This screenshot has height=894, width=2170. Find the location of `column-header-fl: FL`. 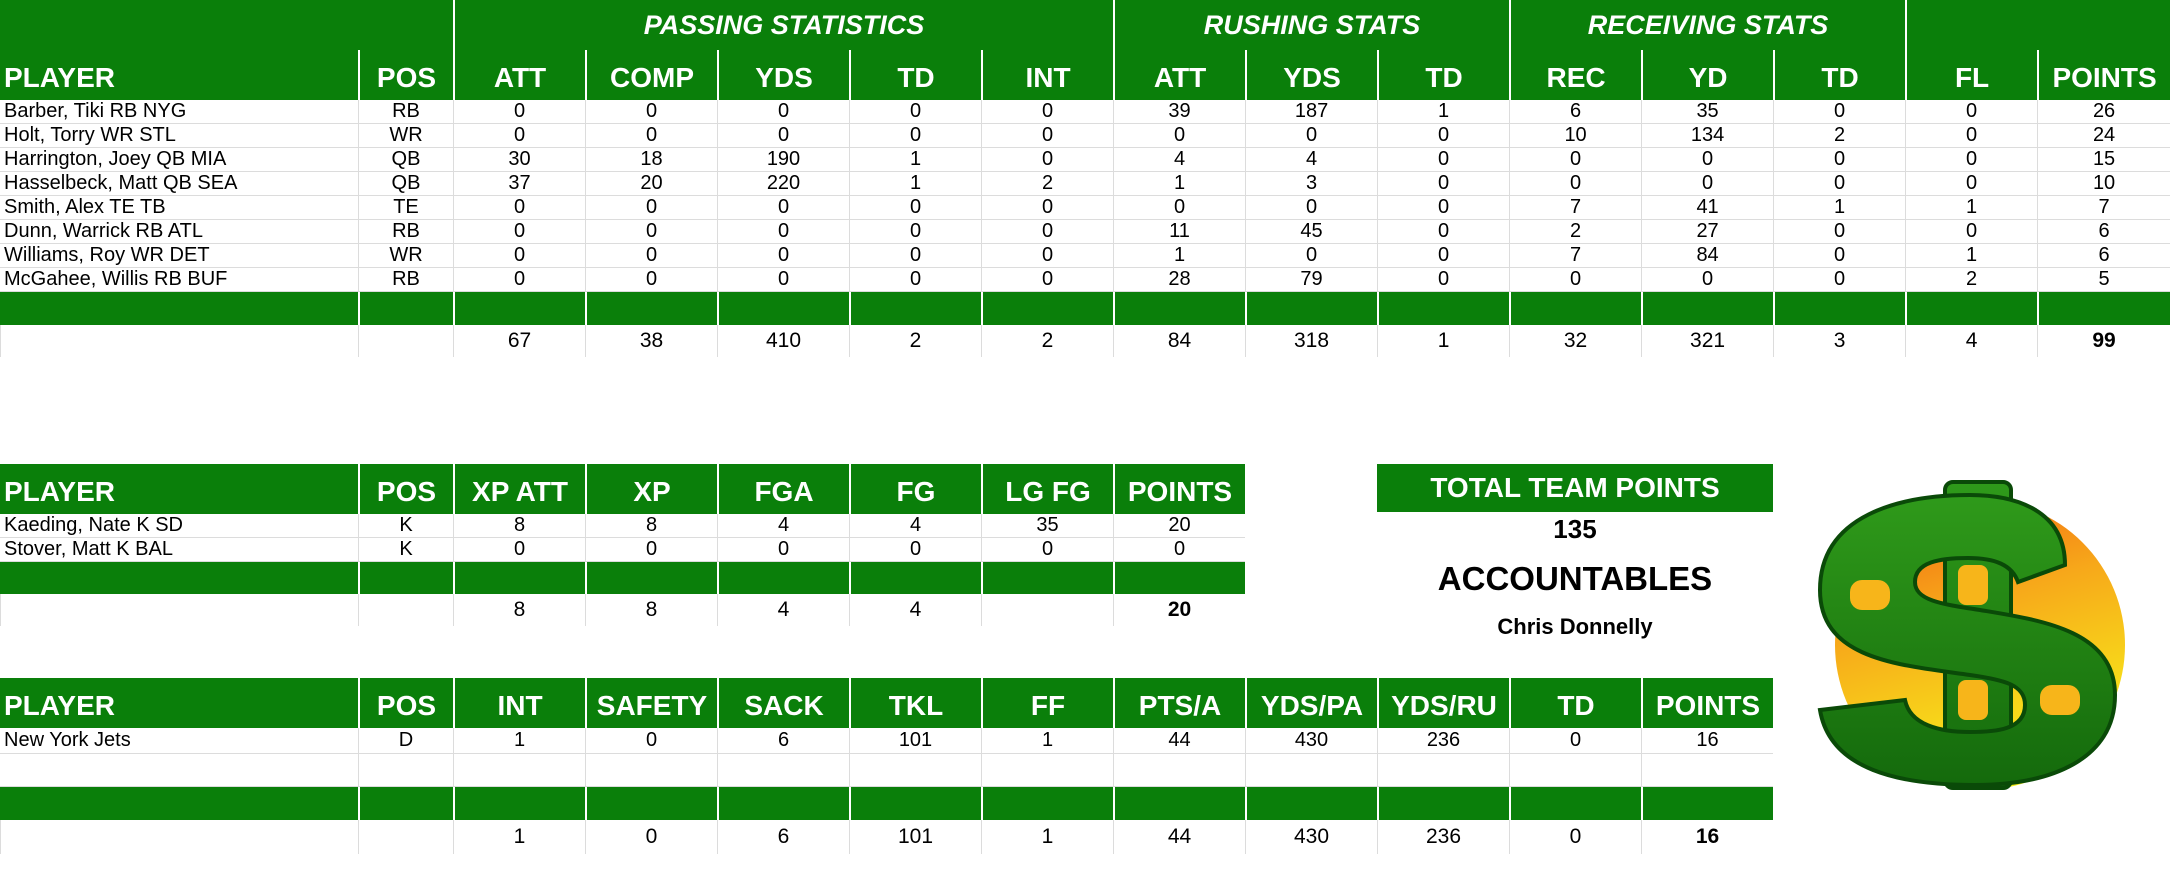

column-header-fl: FL is located at coordinates (1971, 75).